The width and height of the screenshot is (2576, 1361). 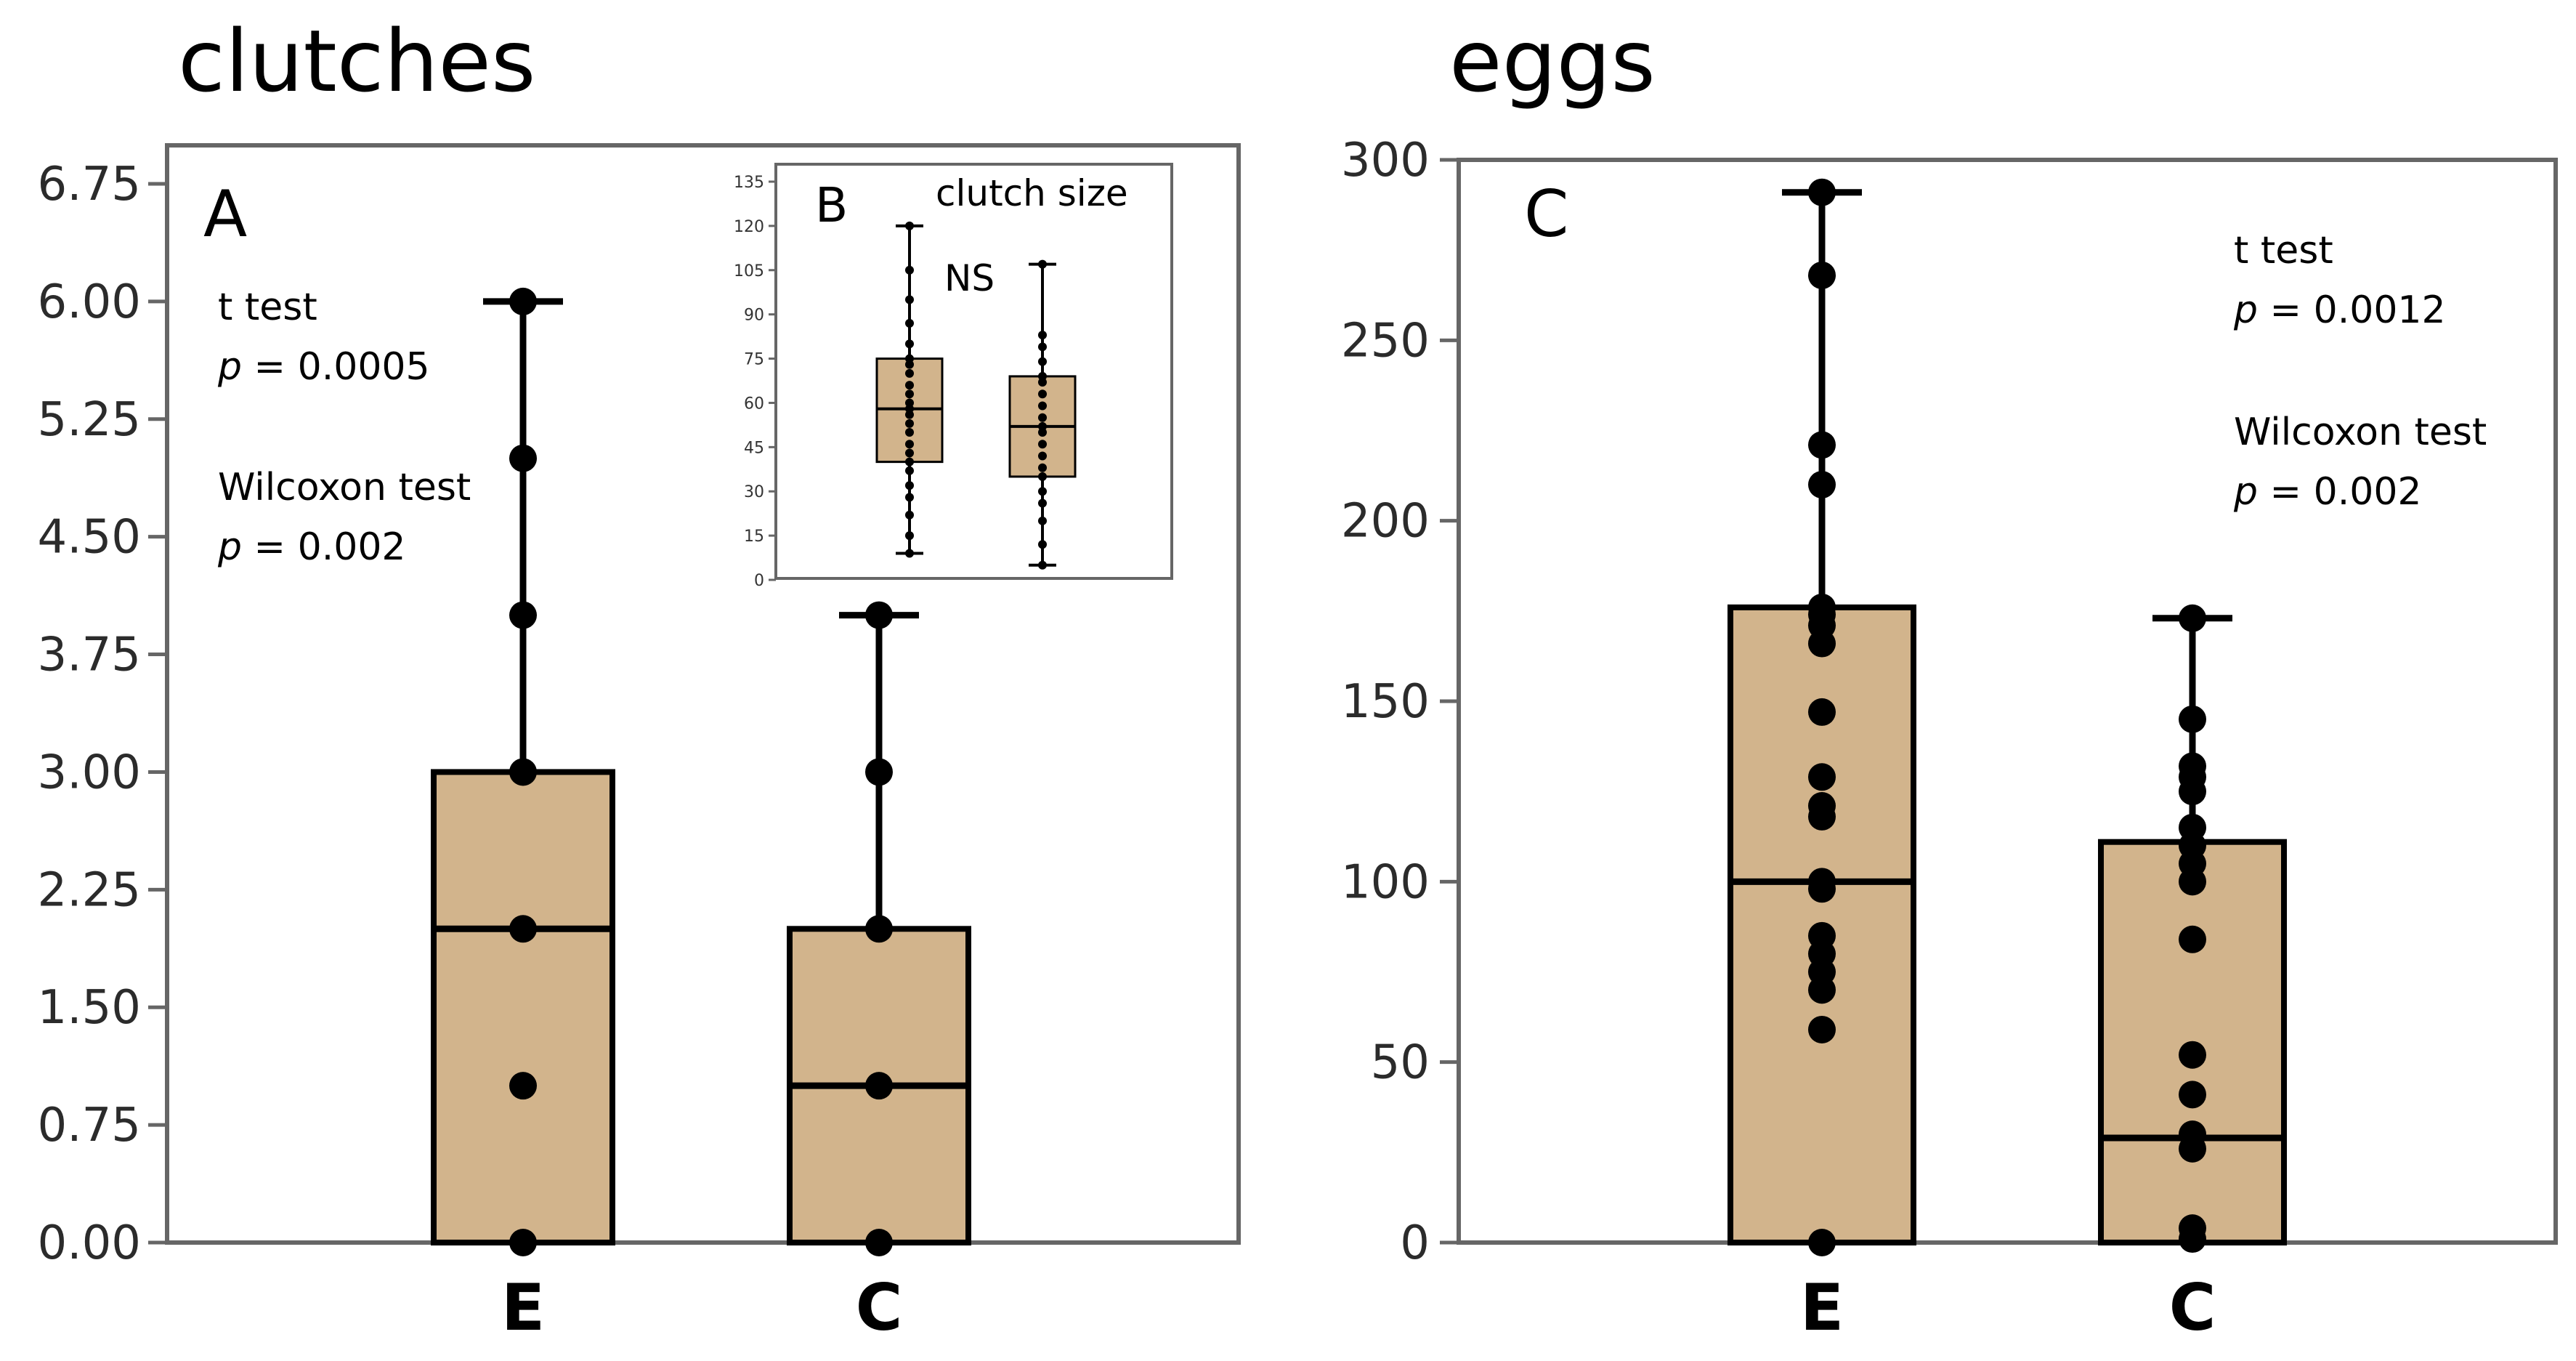 What do you see at coordinates (754, 448) in the screenshot?
I see `y-tick-label: 45` at bounding box center [754, 448].